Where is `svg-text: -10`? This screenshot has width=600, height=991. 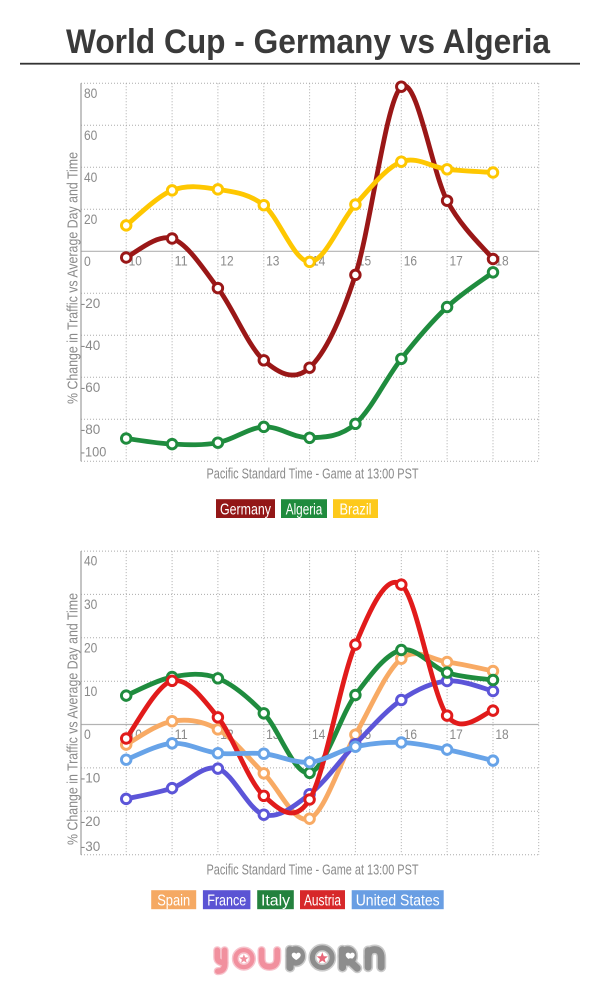 svg-text: -10 is located at coordinates (91, 778).